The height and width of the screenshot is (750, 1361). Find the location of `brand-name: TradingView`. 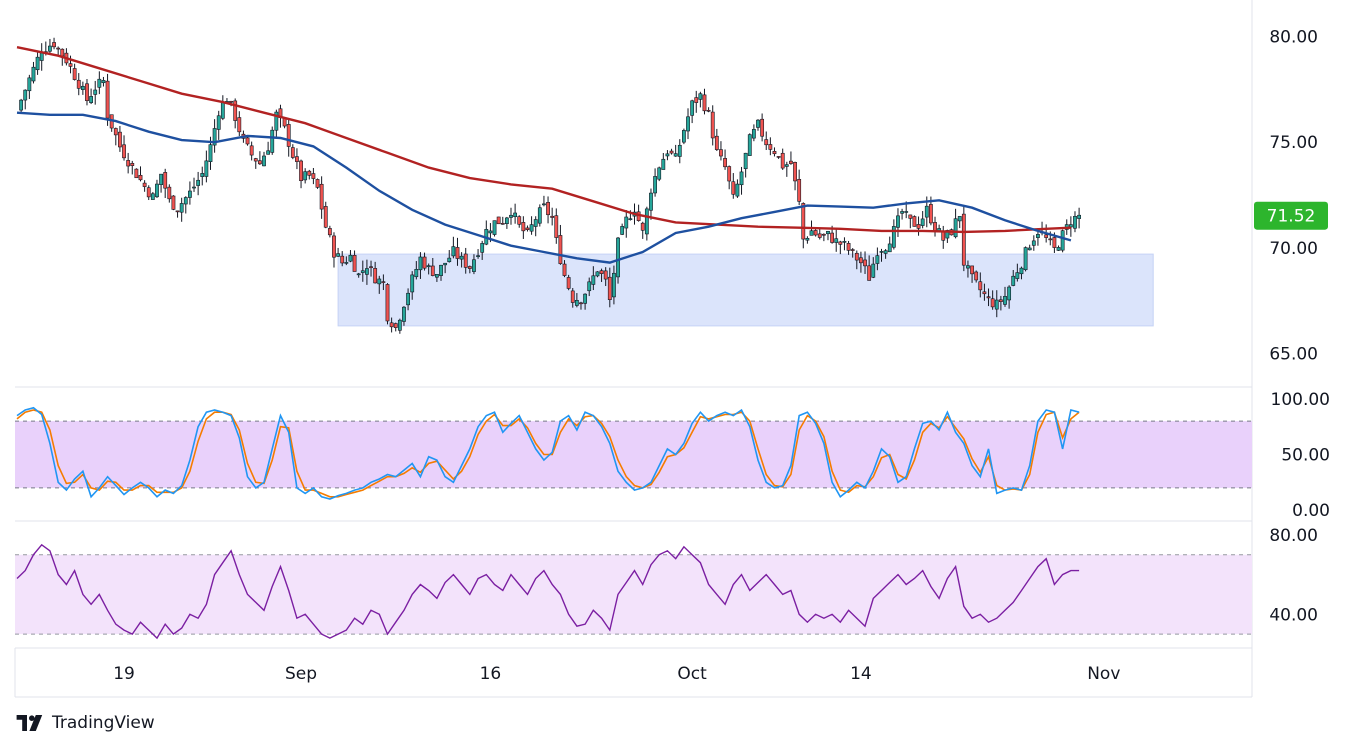

brand-name: TradingView is located at coordinates (103, 723).